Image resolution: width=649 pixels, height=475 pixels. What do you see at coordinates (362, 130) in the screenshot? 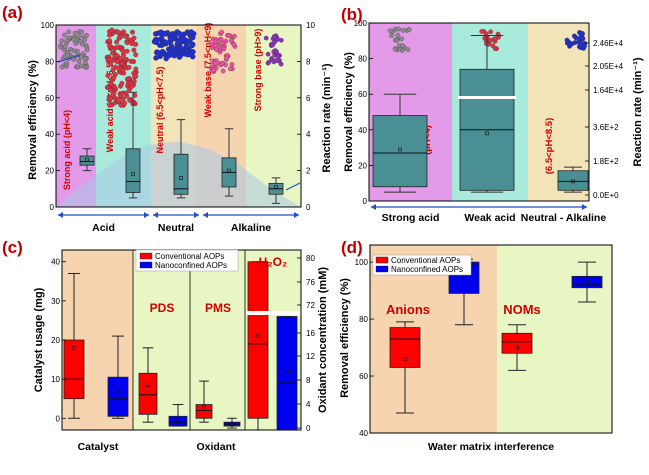
I see `y-tick-label: 40` at bounding box center [362, 130].